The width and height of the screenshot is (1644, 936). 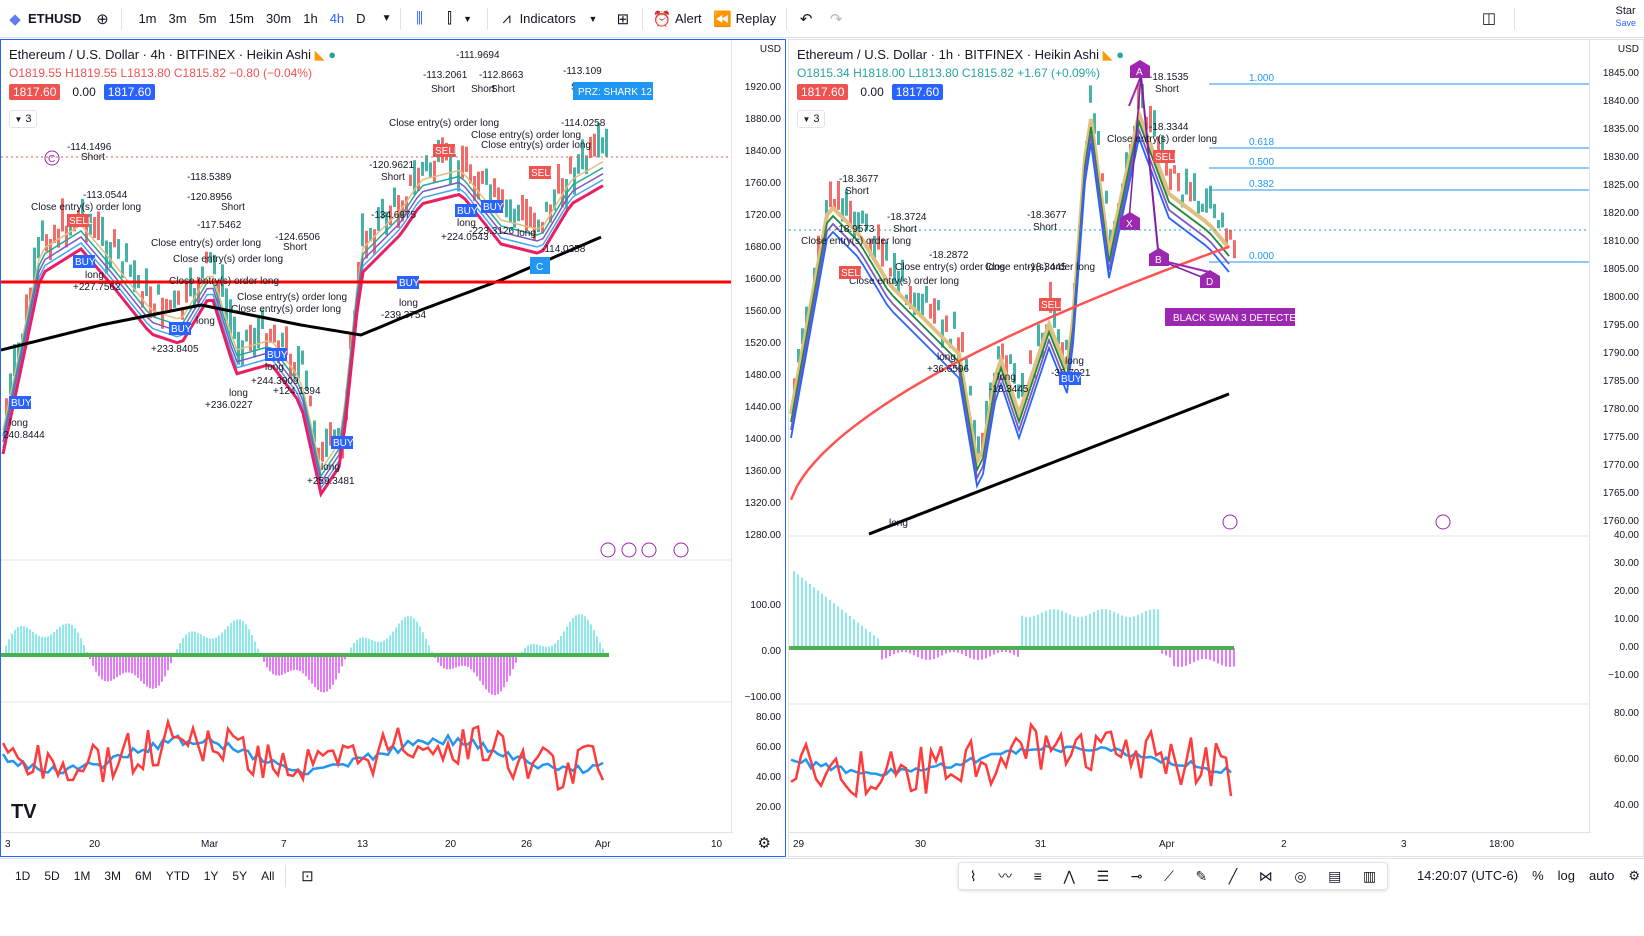 What do you see at coordinates (459, 19) in the screenshot?
I see `candles-button: ⫿ ▼` at bounding box center [459, 19].